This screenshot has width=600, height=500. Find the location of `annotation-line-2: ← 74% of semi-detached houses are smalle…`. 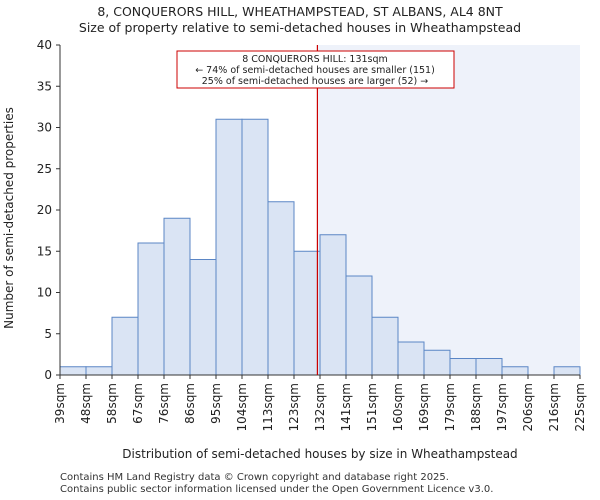

annotation-line-2: ← 74% of semi-detached houses are smalle… is located at coordinates (315, 70).